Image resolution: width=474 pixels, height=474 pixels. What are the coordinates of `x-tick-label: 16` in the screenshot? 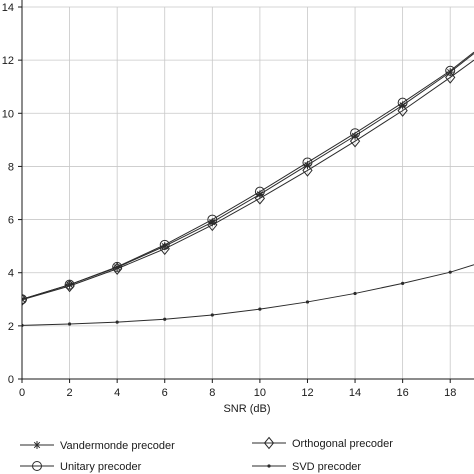 It's located at (403, 393).